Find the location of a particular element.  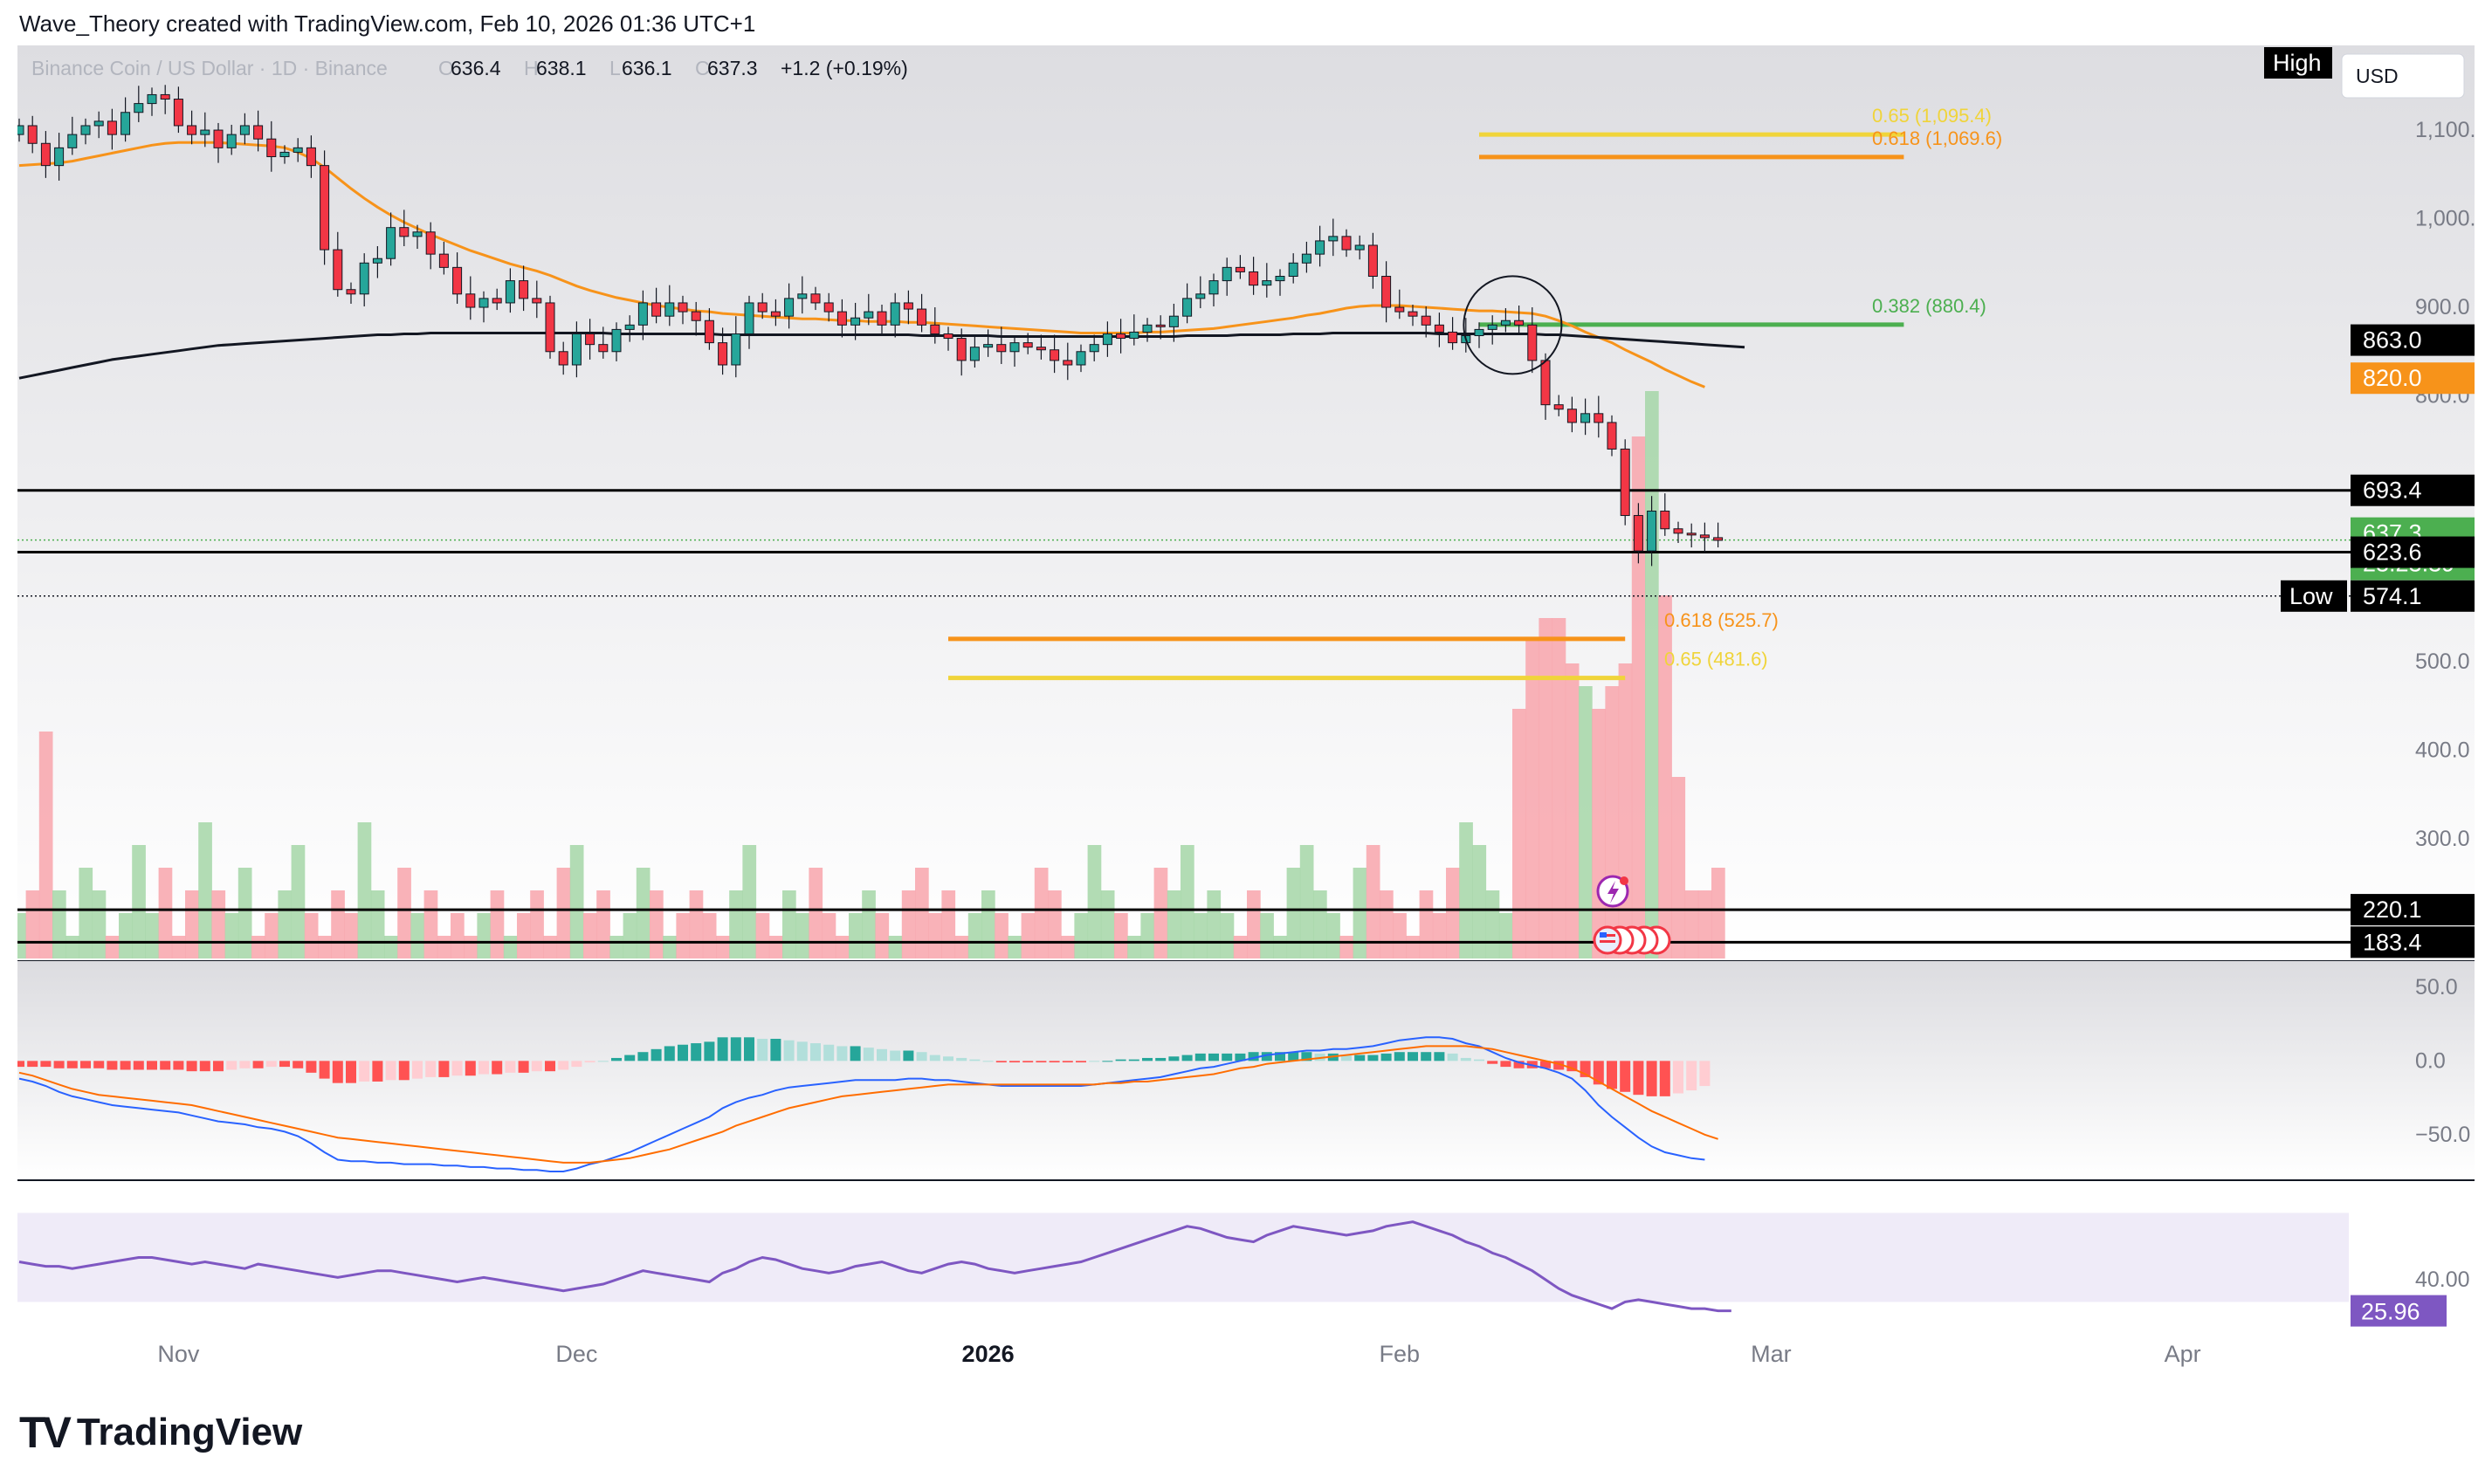

high-tag-text: High is located at coordinates (2297, 63).